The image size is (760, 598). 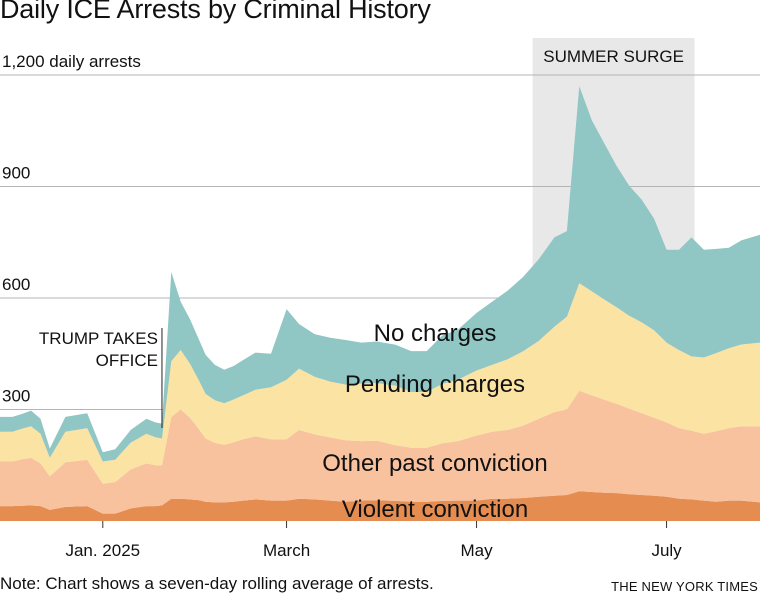 What do you see at coordinates (16, 173) in the screenshot?
I see `y-tick-label: 900` at bounding box center [16, 173].